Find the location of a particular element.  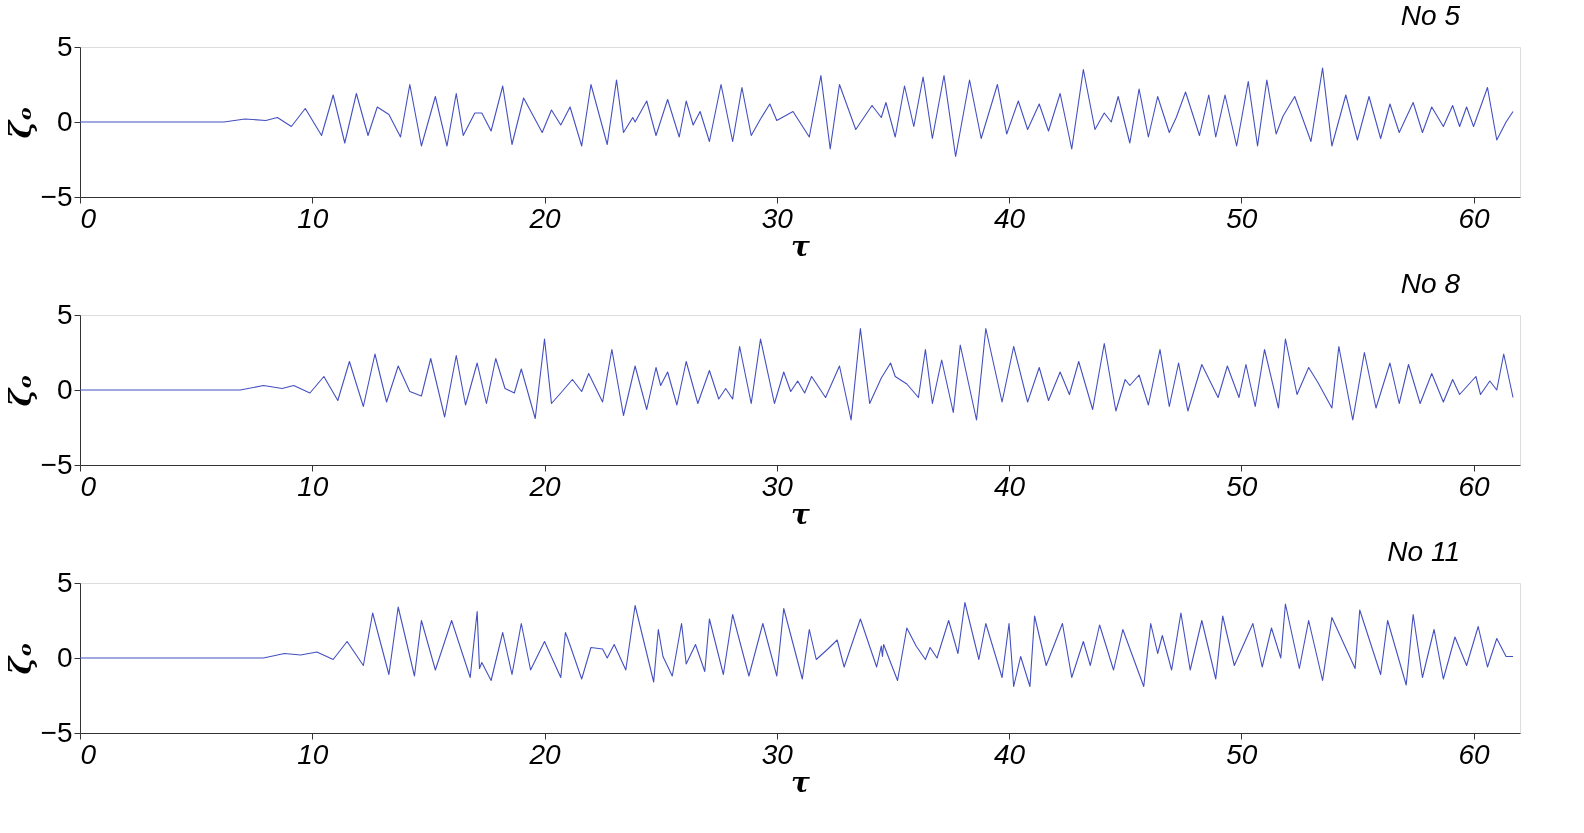

chart-title: No 8 is located at coordinates (1430, 283).